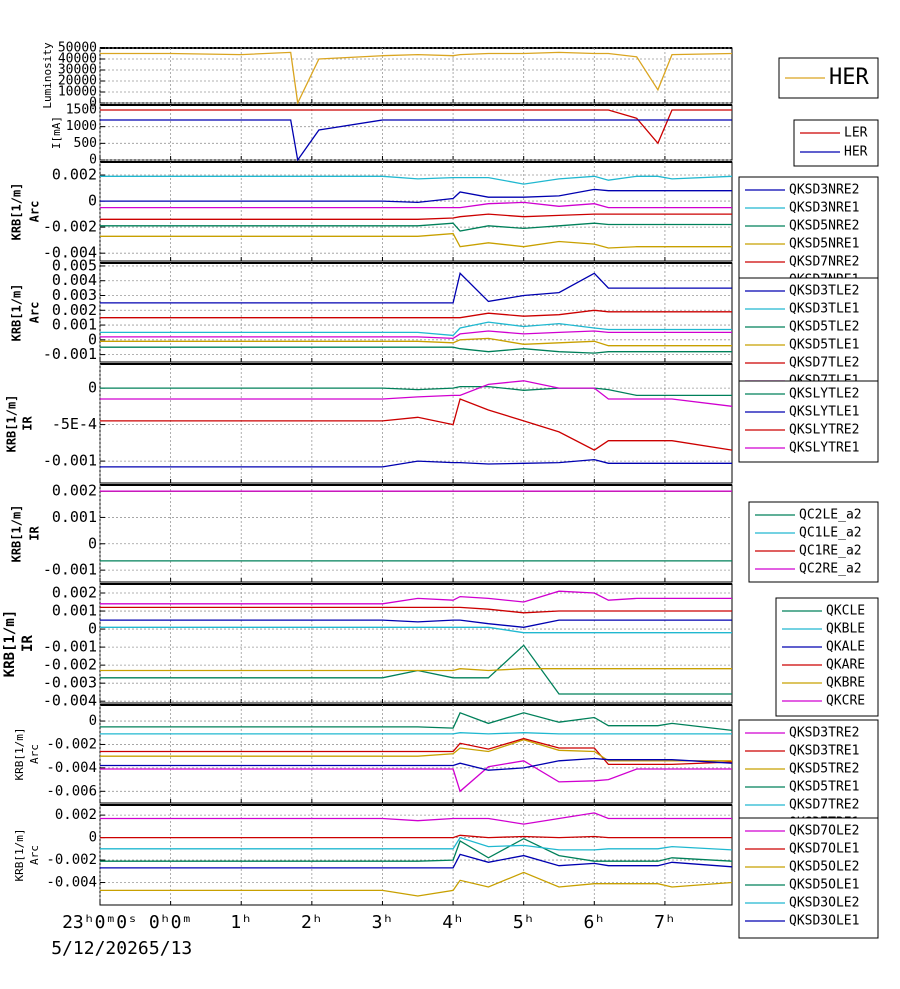 The width and height of the screenshot is (900, 989). Describe the element at coordinates (77, 70) in the screenshot. I see `y-tick-label: 30000` at that location.